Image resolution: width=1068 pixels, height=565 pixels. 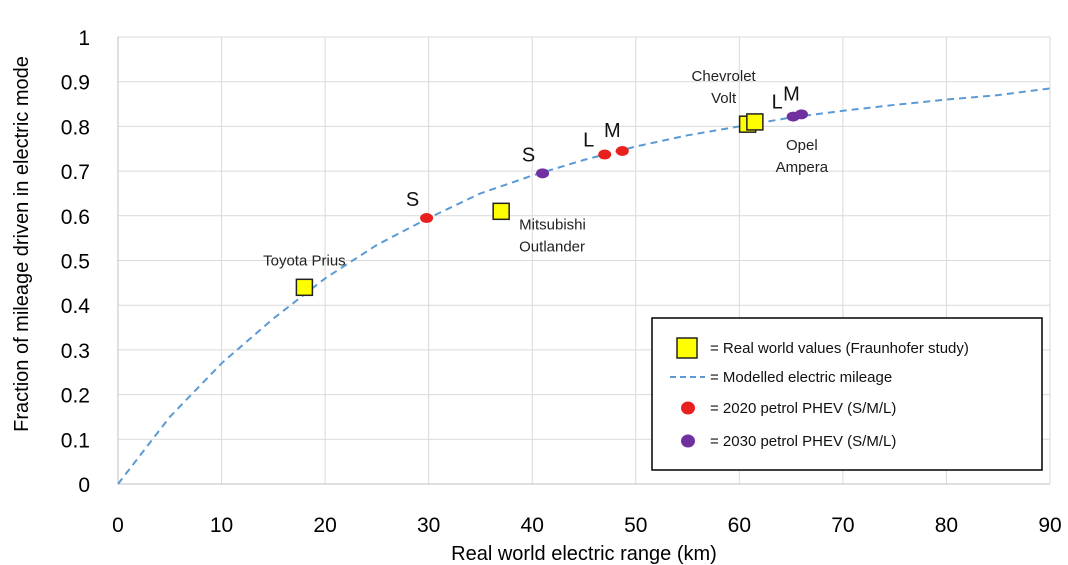 What do you see at coordinates (688, 441) in the screenshot?
I see `legend-purple-circle-marker` at bounding box center [688, 441].